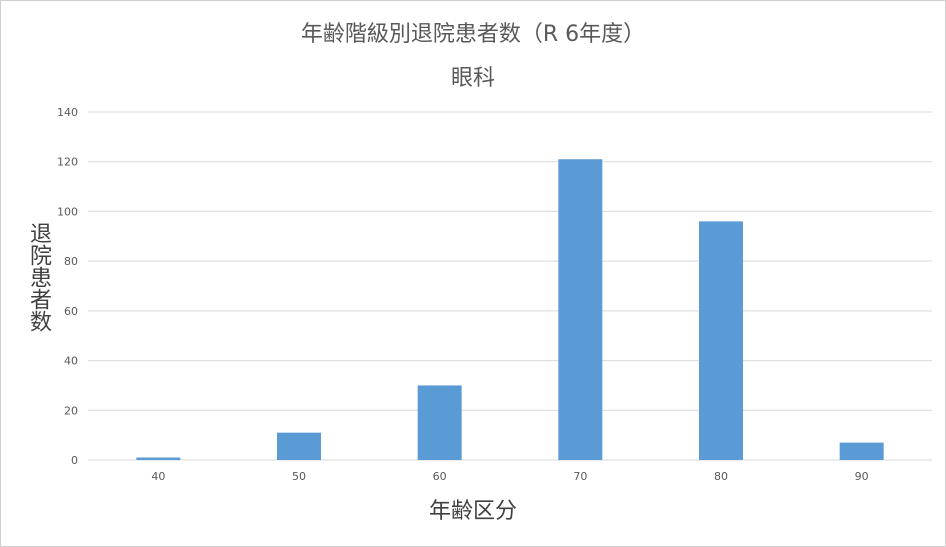 Image resolution: width=946 pixels, height=547 pixels. I want to click on x-tick-label: 50, so click(299, 476).